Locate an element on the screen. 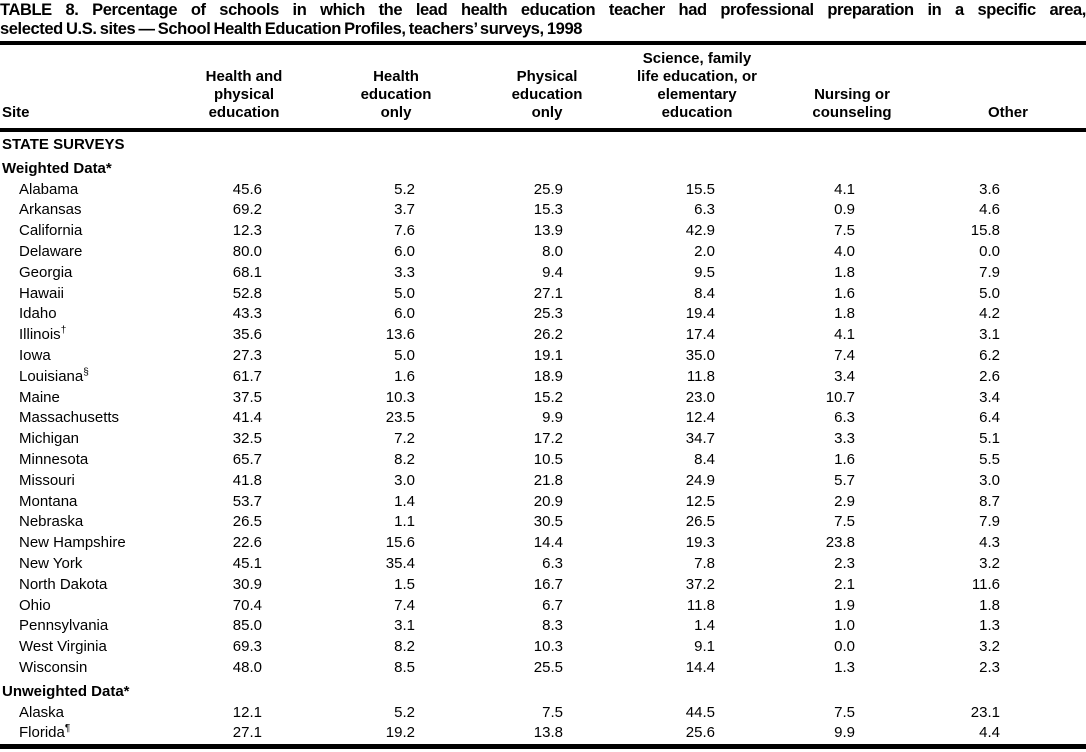 The width and height of the screenshot is (1086, 752). value-cell: 42.9 is located at coordinates (700, 231).